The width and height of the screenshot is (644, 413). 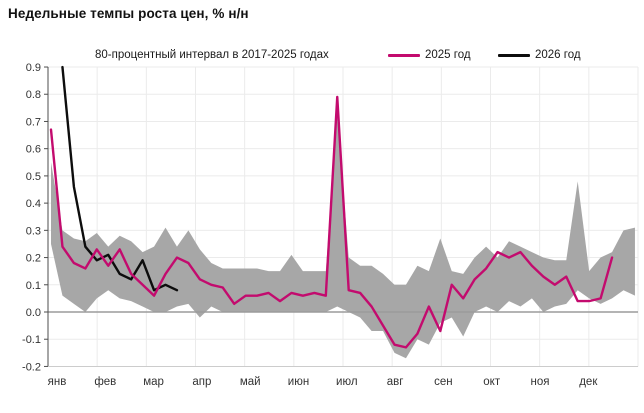 What do you see at coordinates (33, 177) in the screenshot?
I see `y-tick-label: 0.5` at bounding box center [33, 177].